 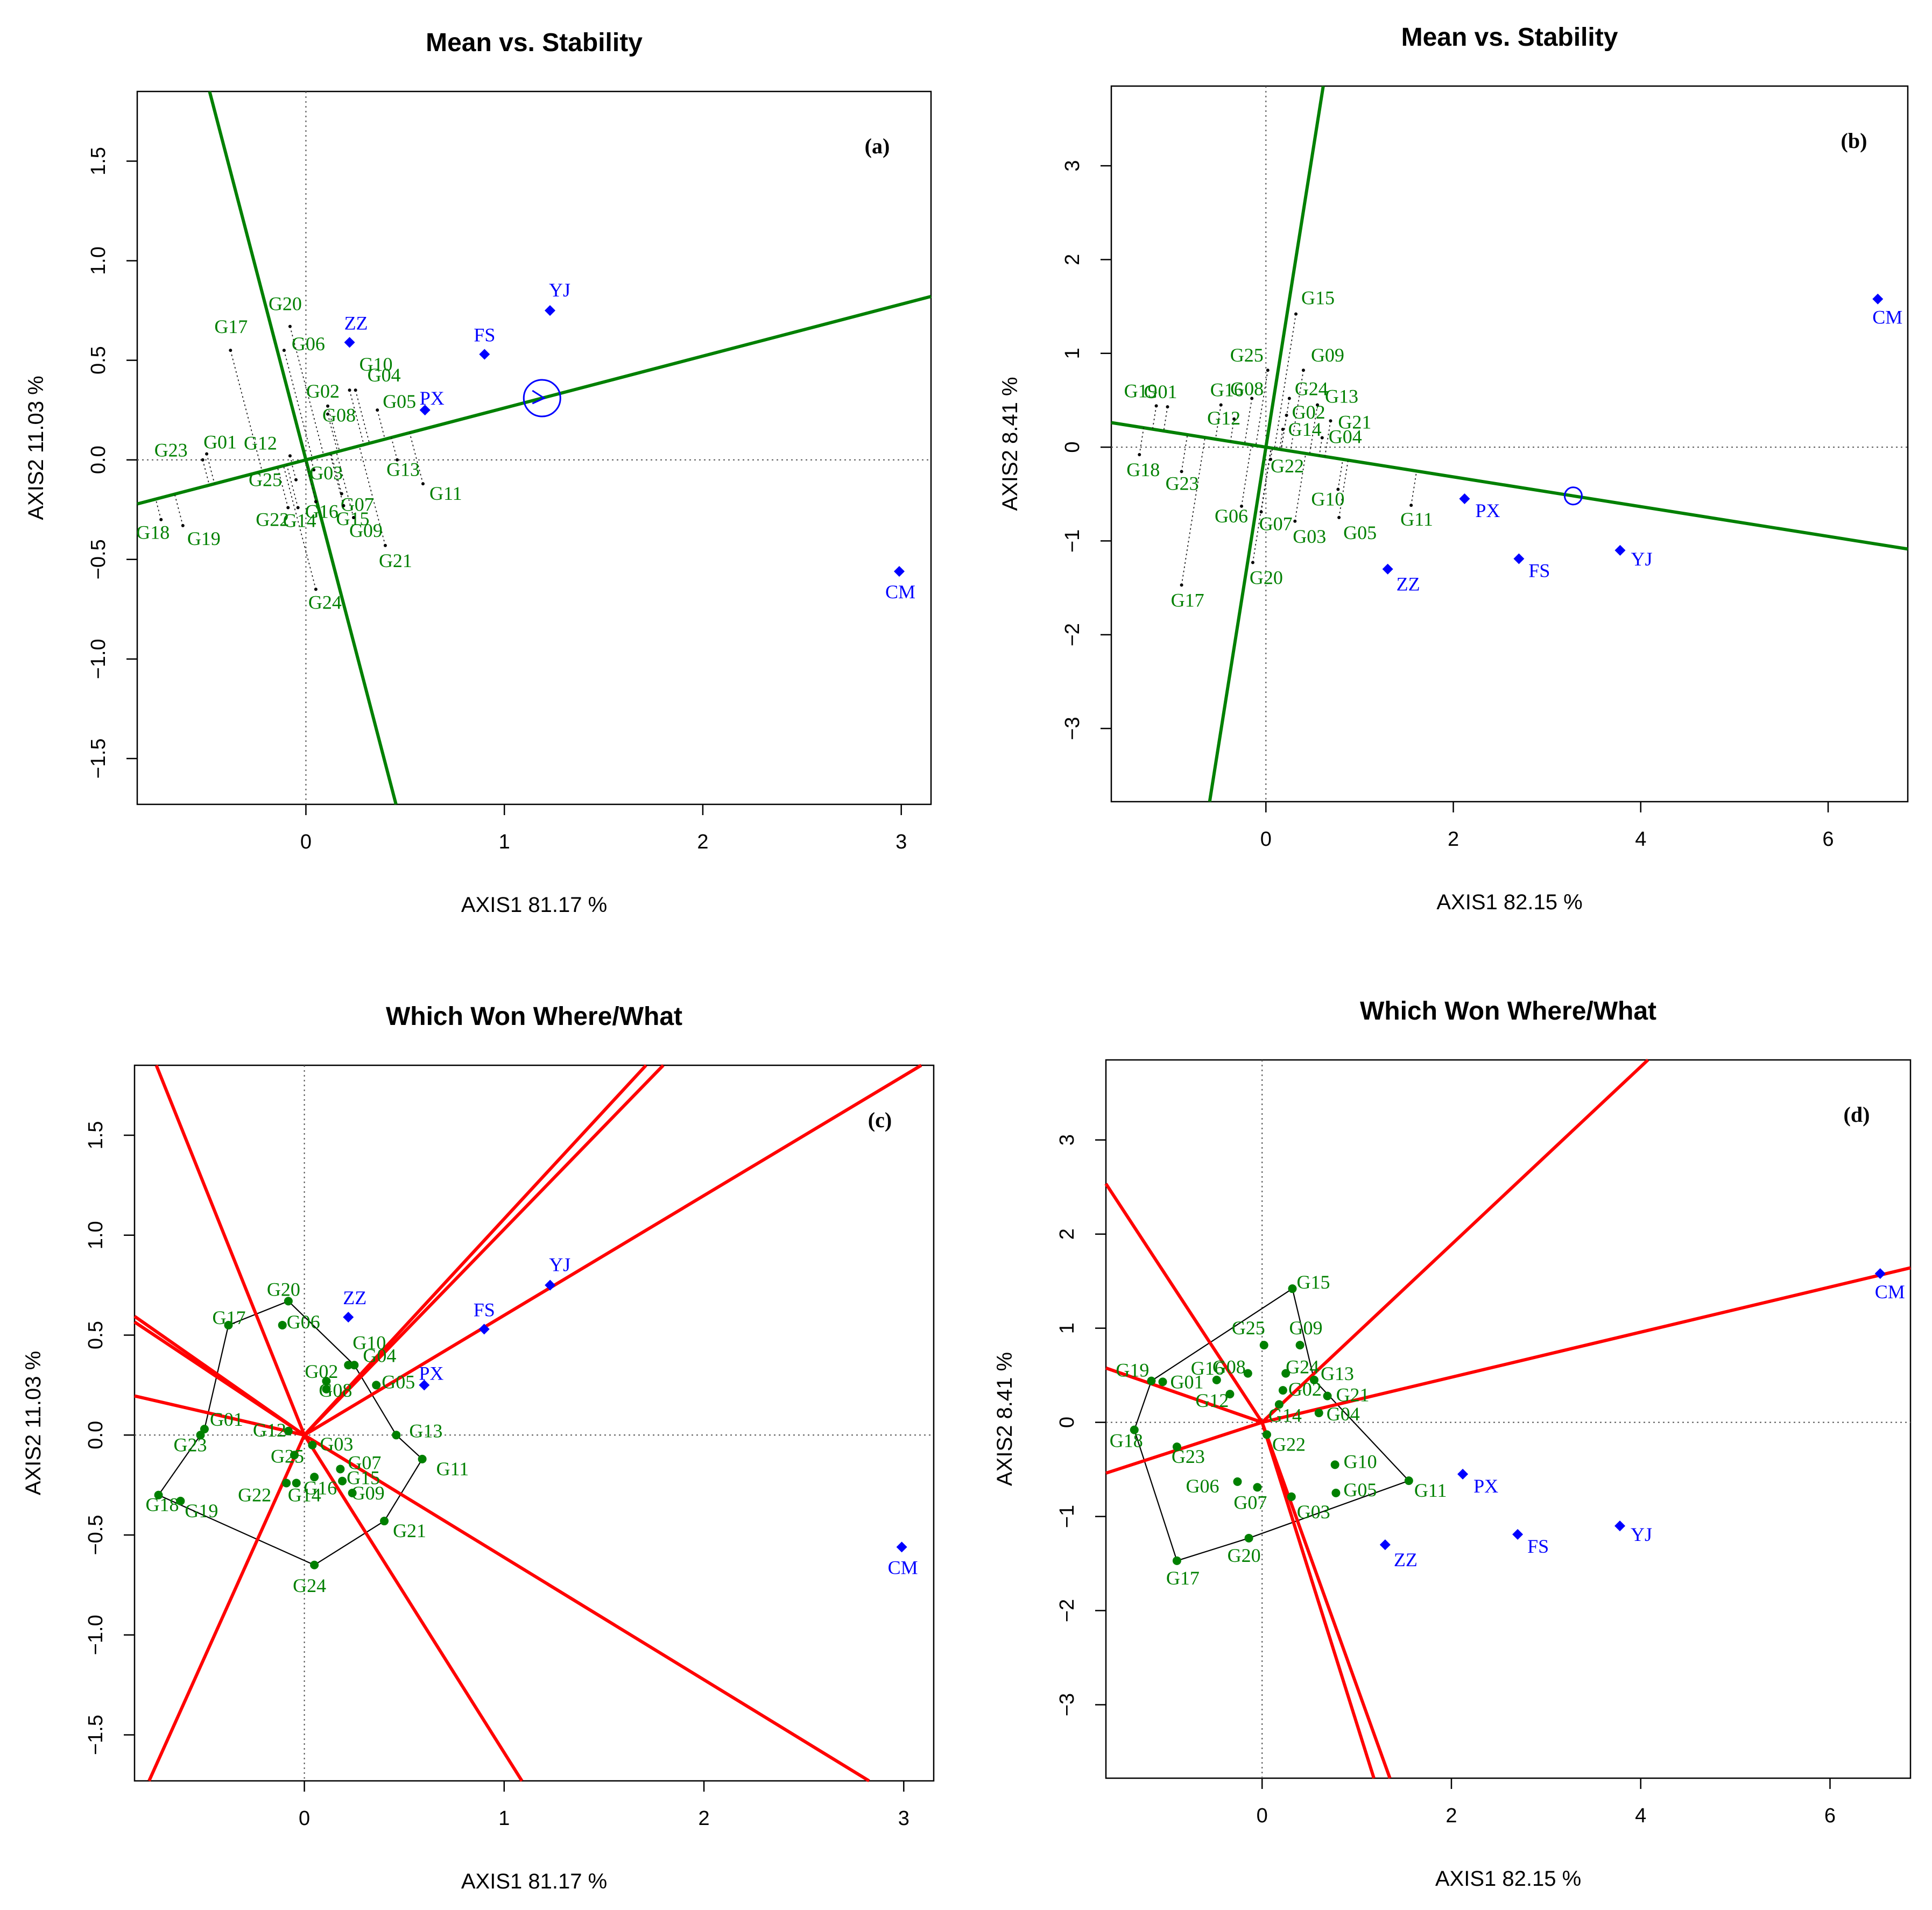 I want to click on environment-label: ZZ, so click(x=356, y=323).